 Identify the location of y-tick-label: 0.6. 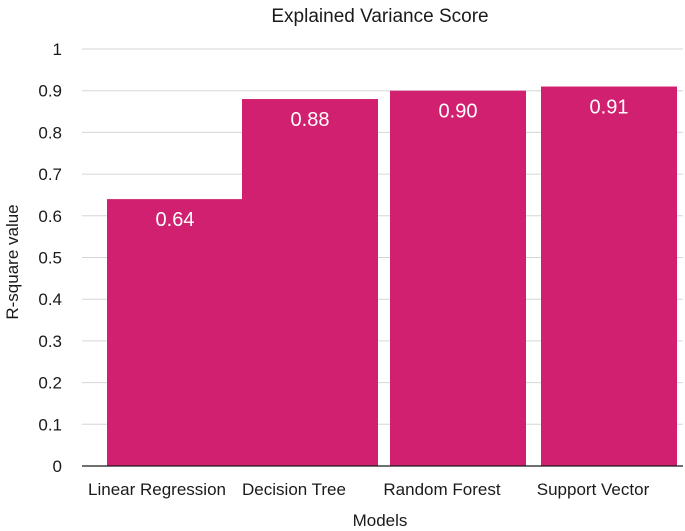
(50, 216).